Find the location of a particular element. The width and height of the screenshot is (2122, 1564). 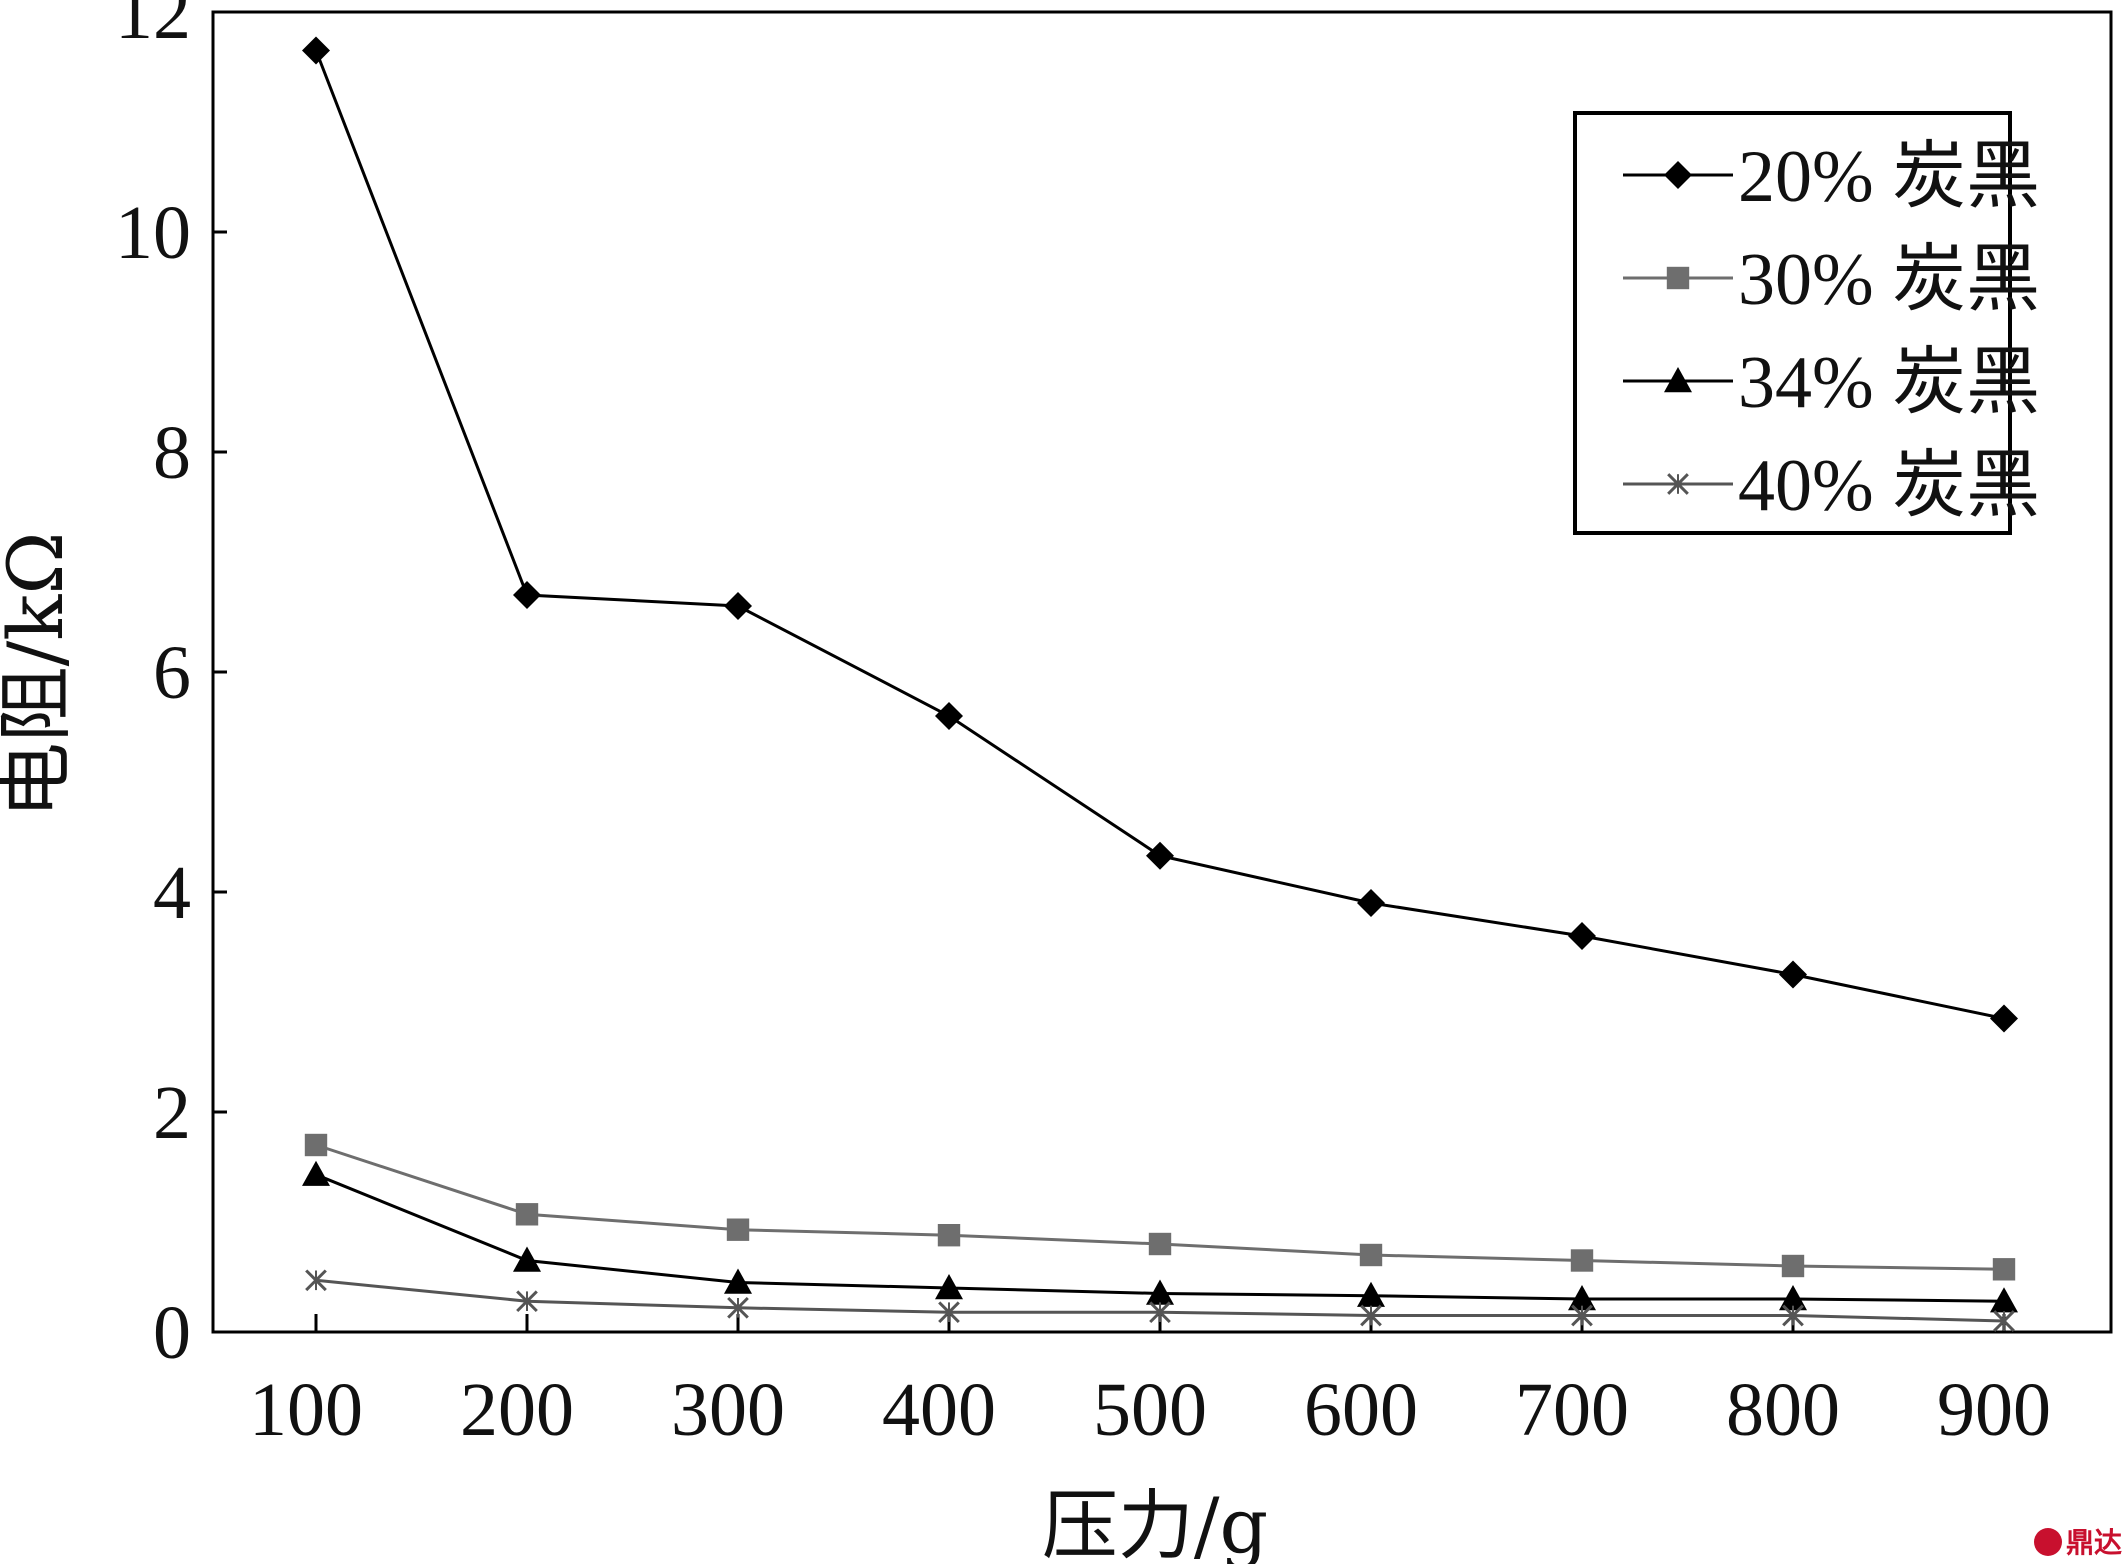

y-tick-label: 10 is located at coordinates (153, 233).